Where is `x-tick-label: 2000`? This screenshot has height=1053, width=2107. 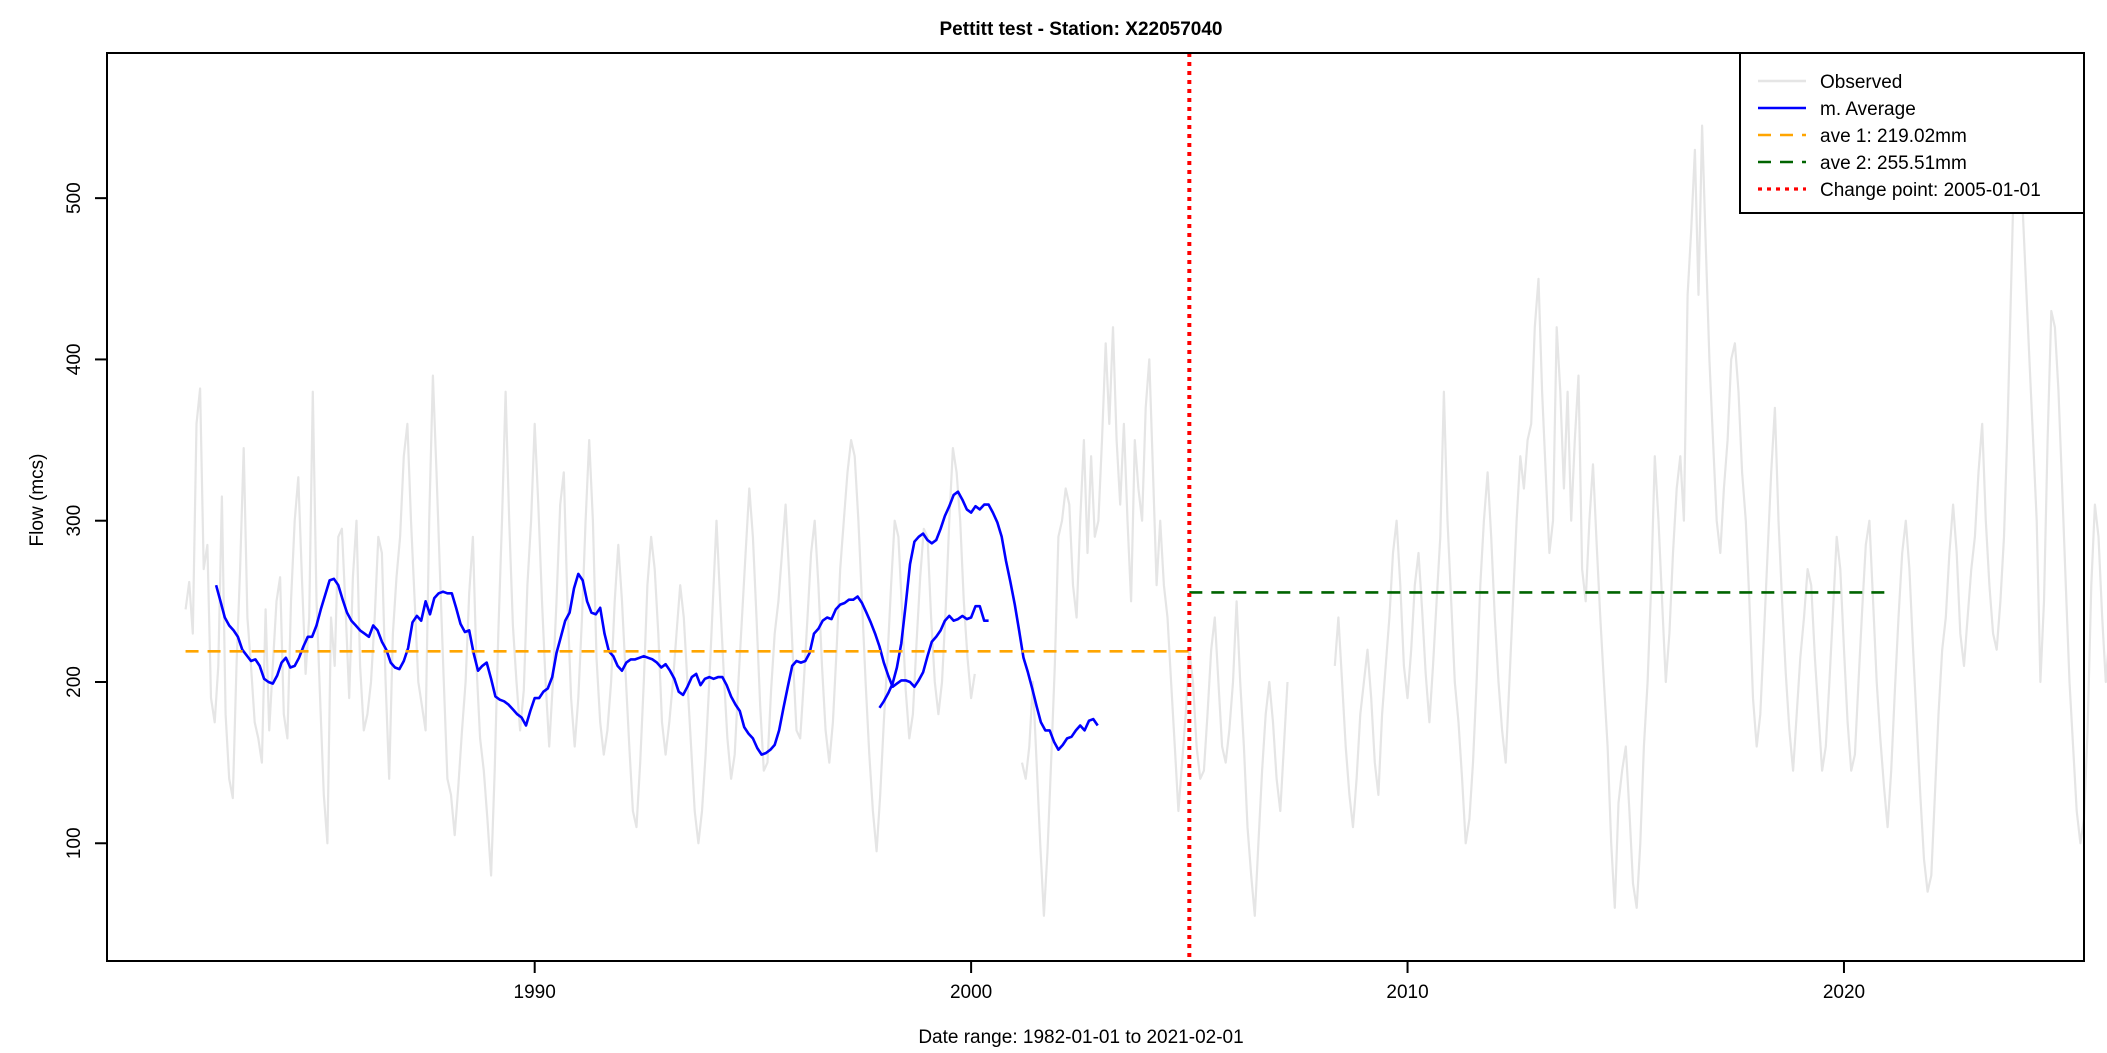 x-tick-label: 2000 is located at coordinates (971, 992).